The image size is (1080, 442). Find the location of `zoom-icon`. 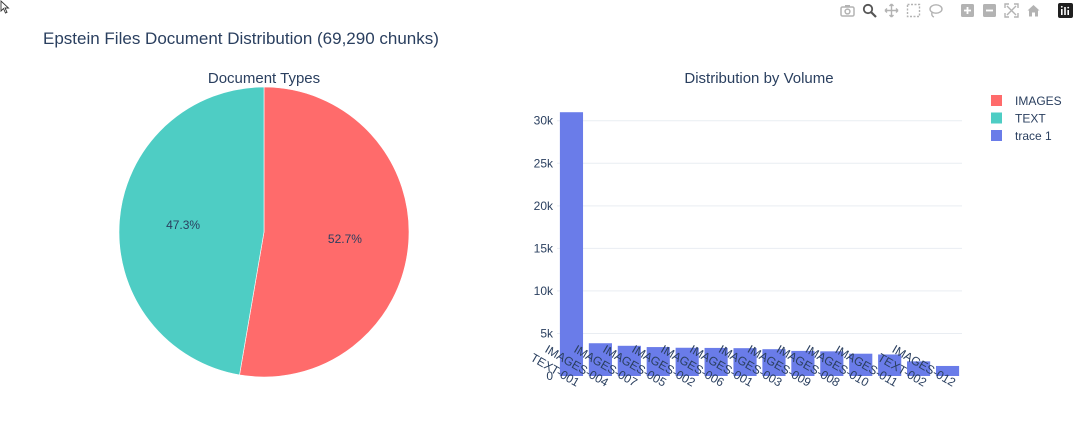

zoom-icon is located at coordinates (869, 10).